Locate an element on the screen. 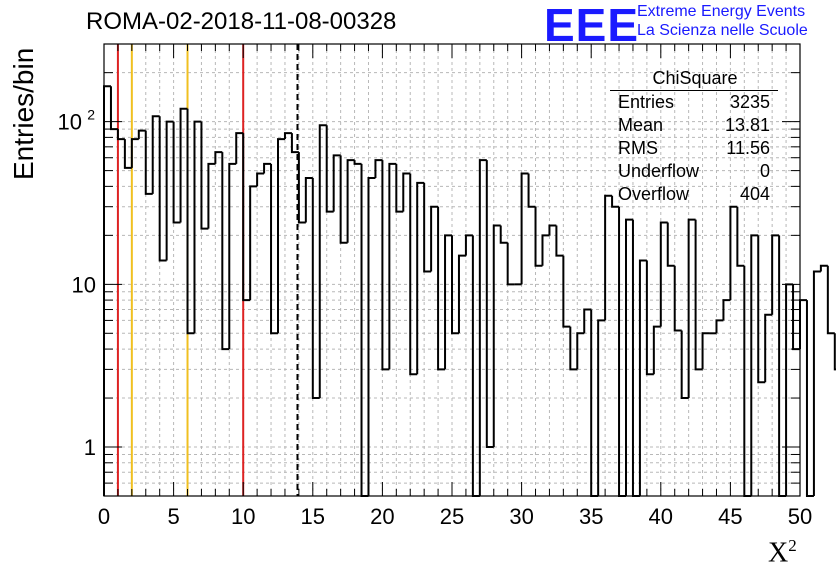  x-tick-label: 30 is located at coordinates (521, 516).